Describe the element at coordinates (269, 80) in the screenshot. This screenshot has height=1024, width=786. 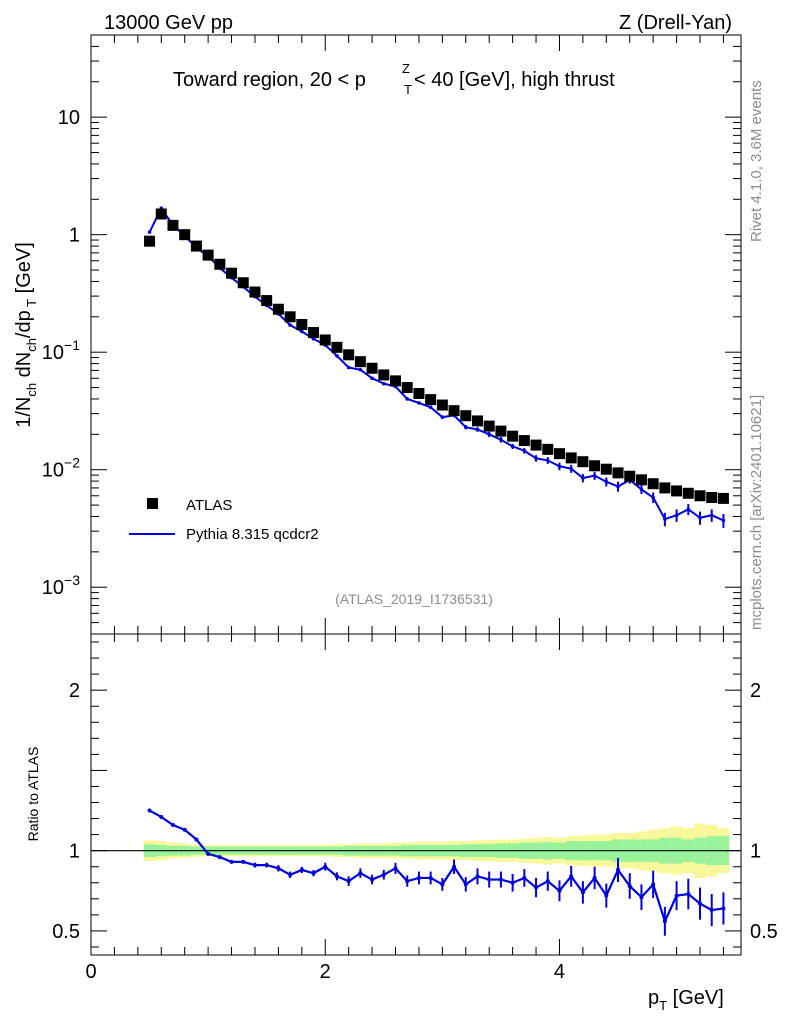
I see `region-title-head: Toward region, 20 < p` at that location.